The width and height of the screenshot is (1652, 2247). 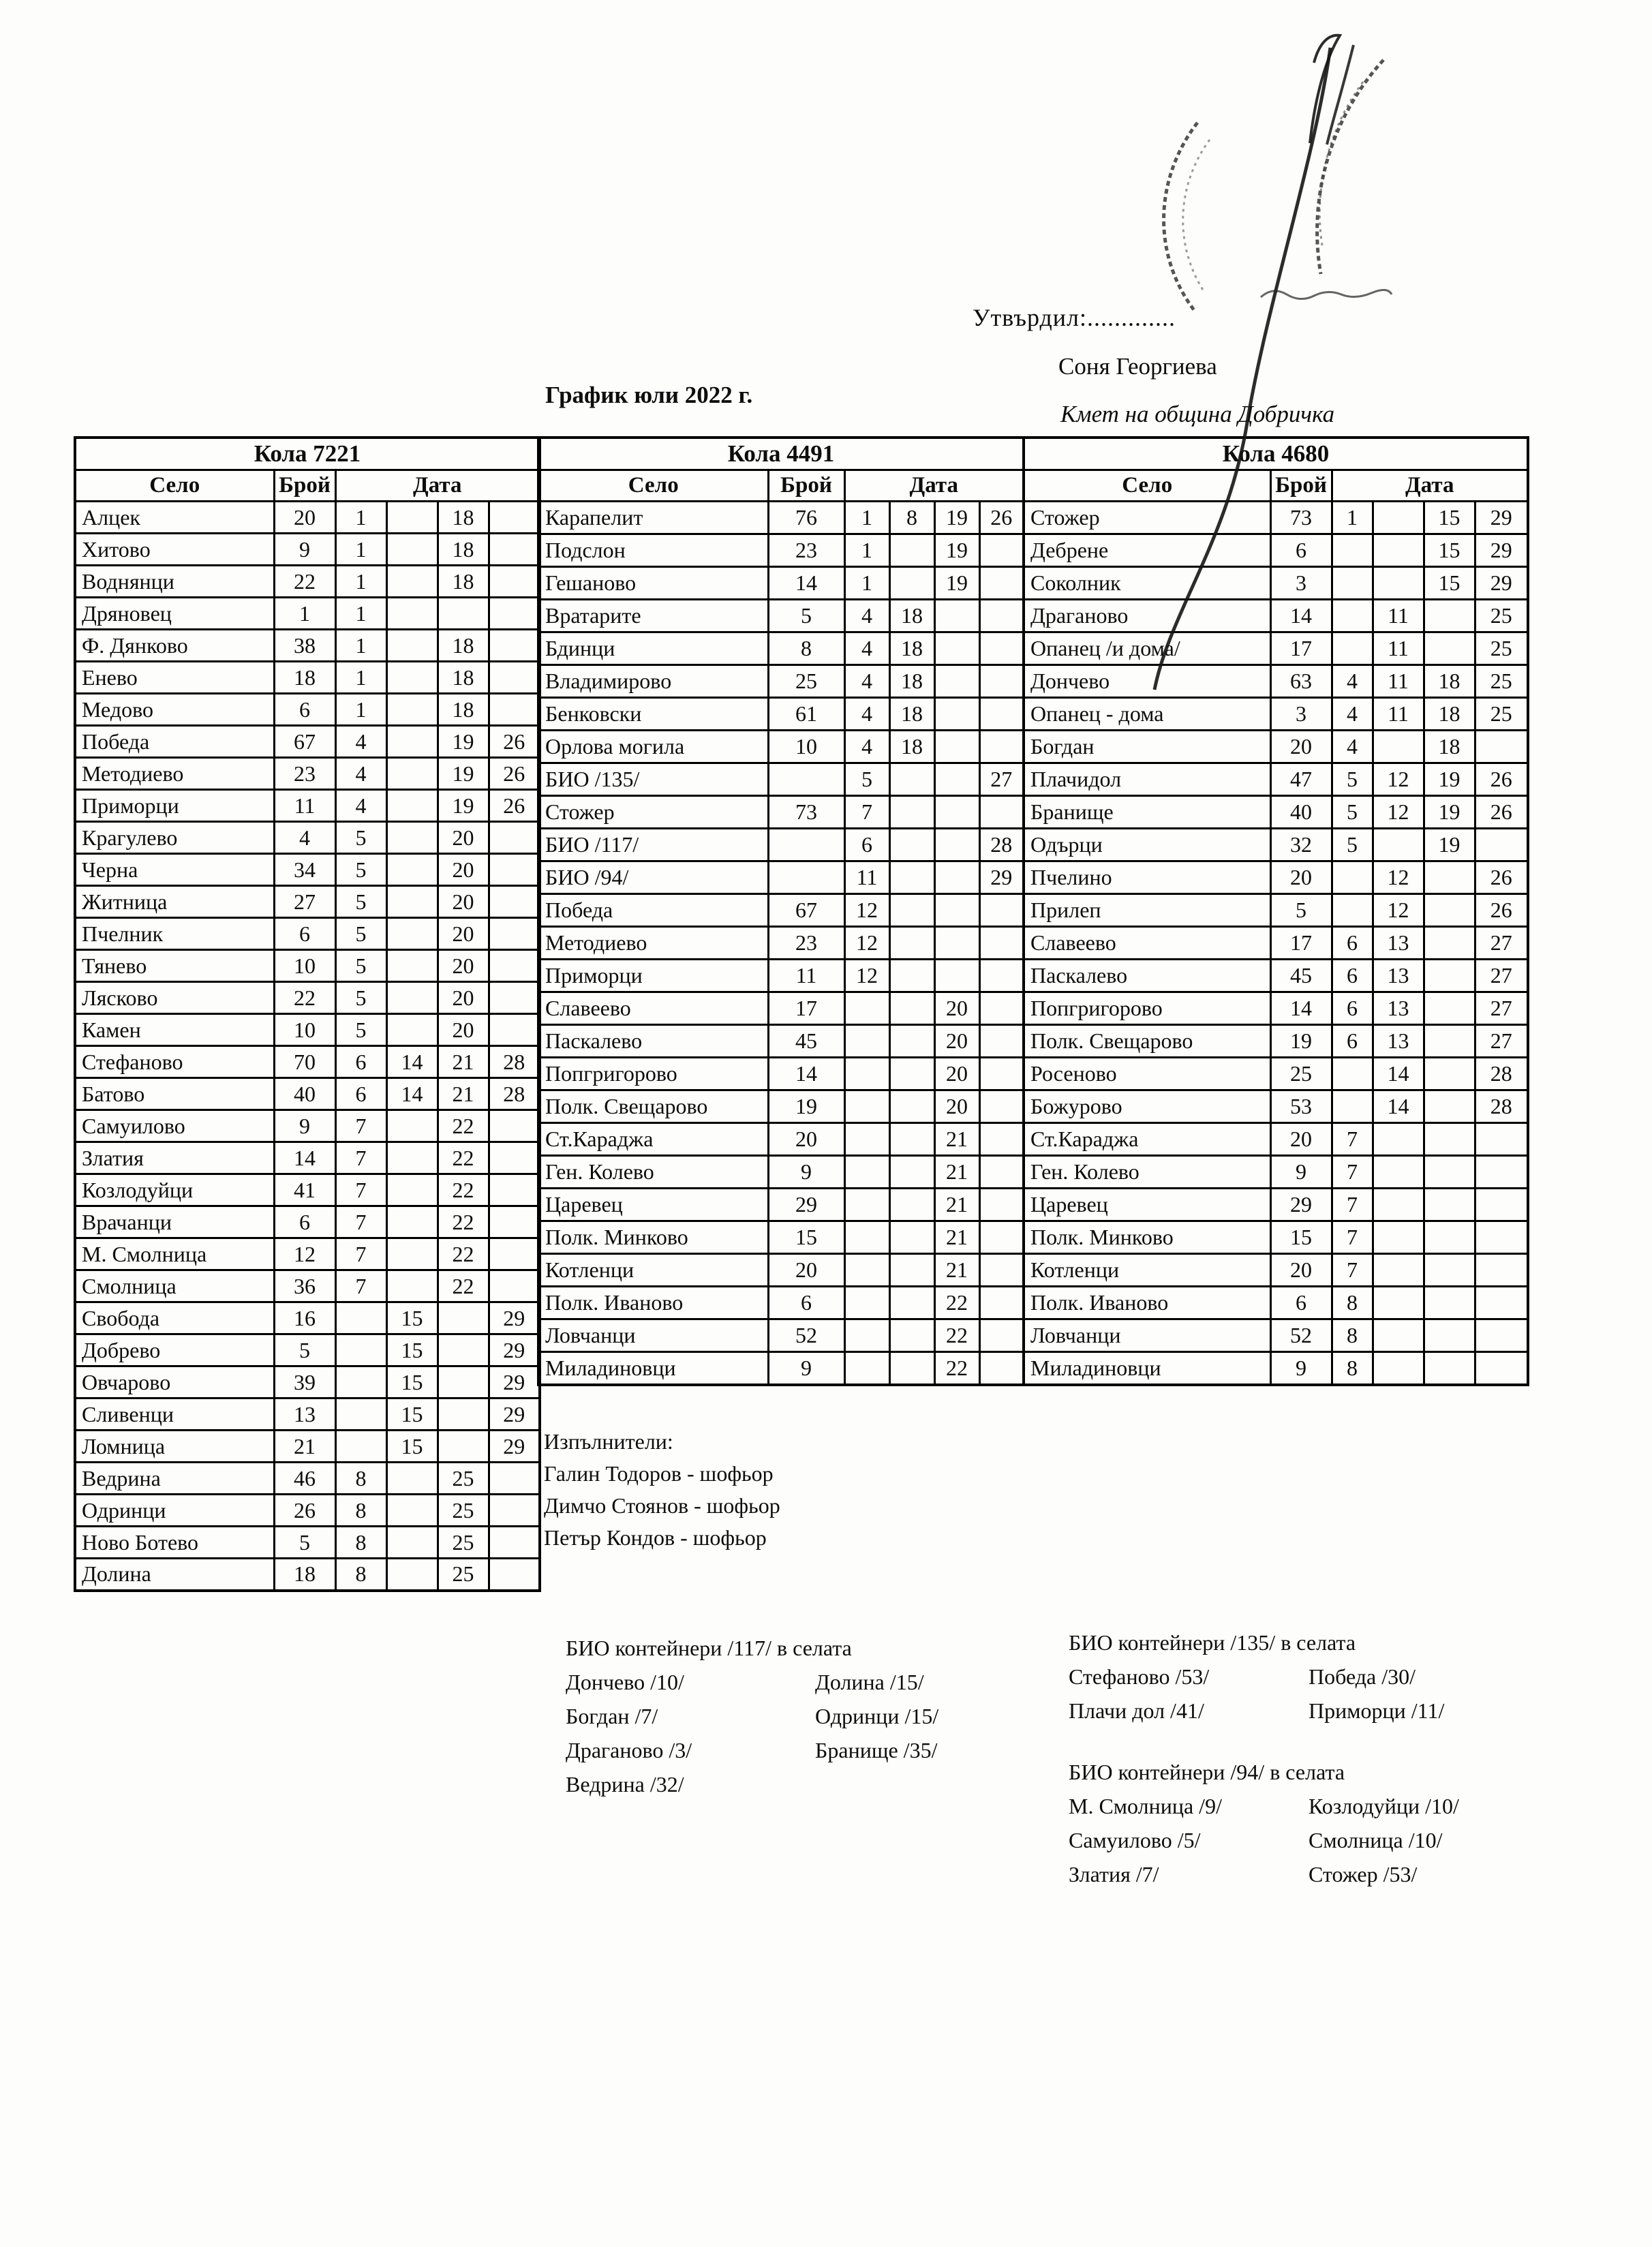 I want to click on table-row: Царевец 29 21, so click(x=781, y=1204).